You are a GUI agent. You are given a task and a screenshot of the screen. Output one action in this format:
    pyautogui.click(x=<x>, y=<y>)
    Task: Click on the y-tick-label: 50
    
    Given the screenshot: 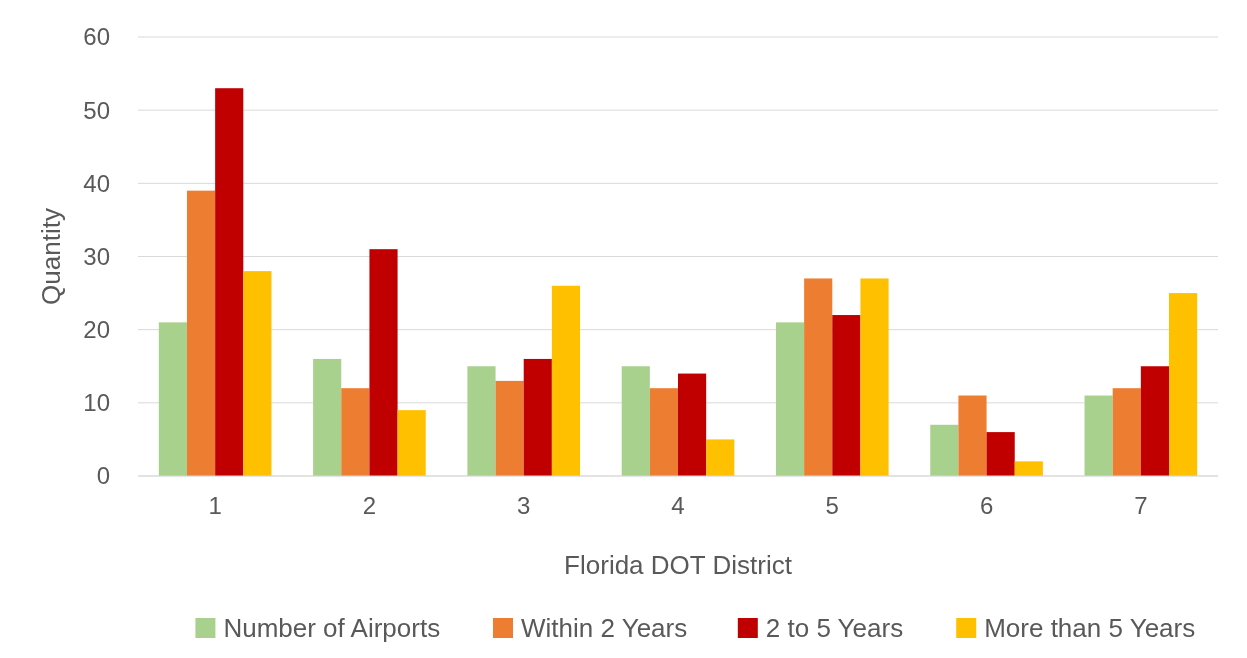 What is the action you would take?
    pyautogui.click(x=96, y=110)
    